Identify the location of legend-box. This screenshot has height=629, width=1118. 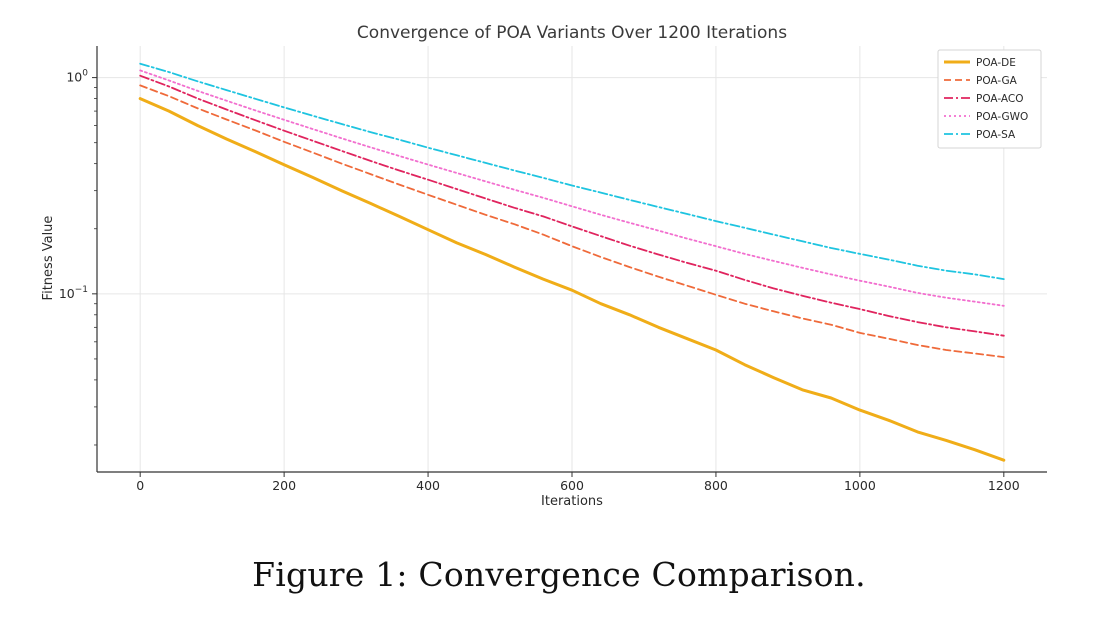
(989, 99).